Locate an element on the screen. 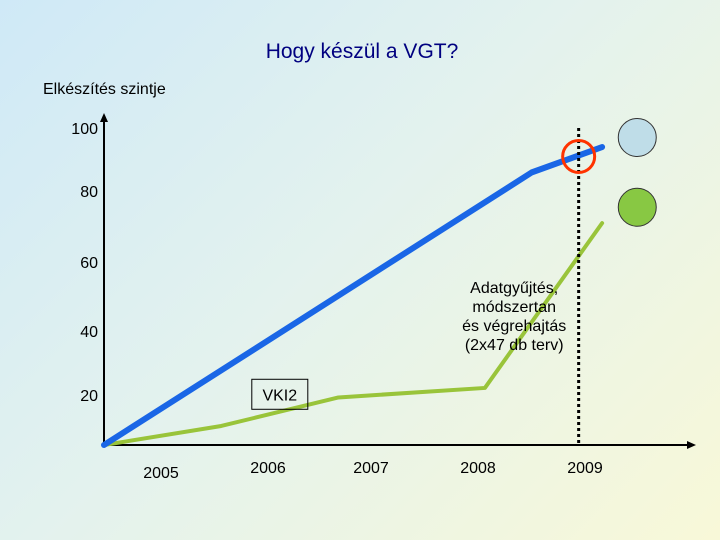  annotation-line: (2x47 db terv) is located at coordinates (514, 345).